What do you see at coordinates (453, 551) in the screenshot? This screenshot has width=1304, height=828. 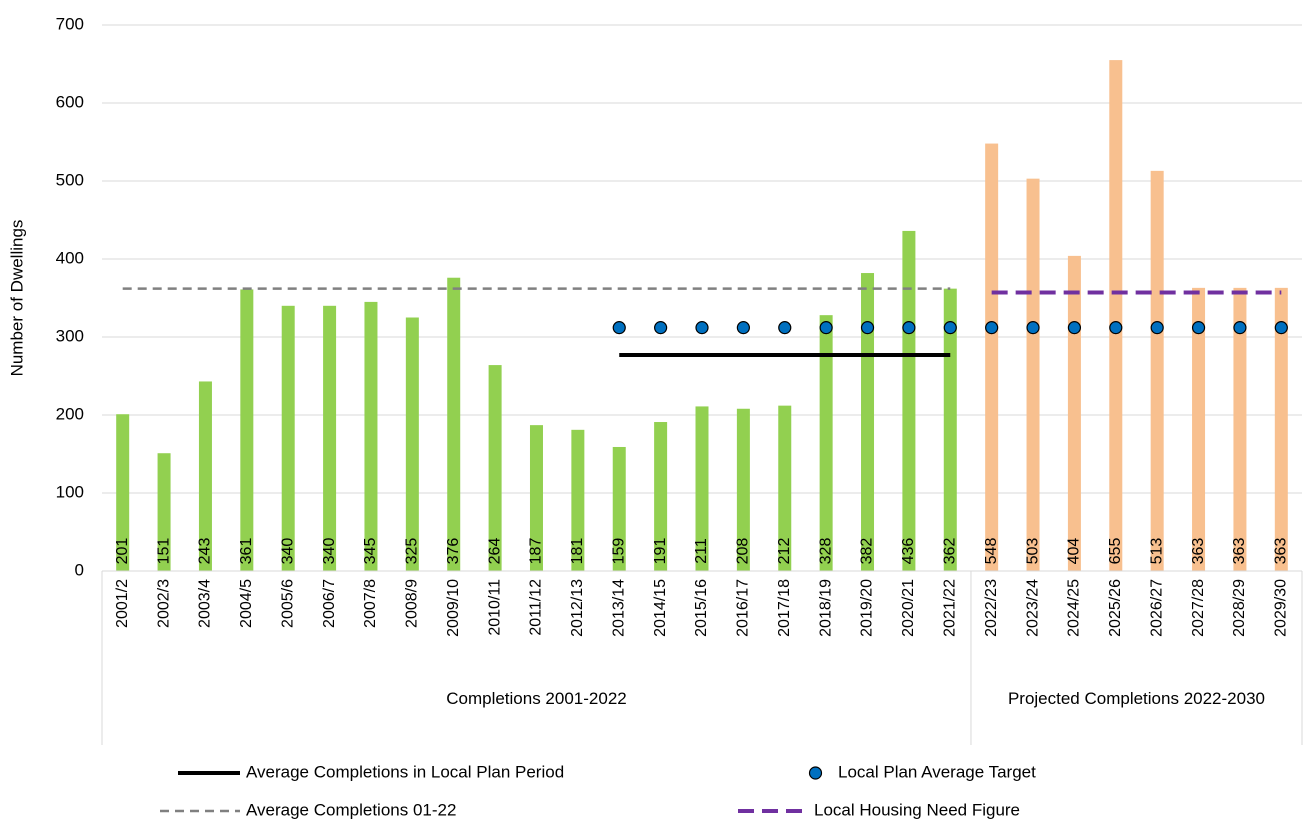 I see `data-label: 376` at bounding box center [453, 551].